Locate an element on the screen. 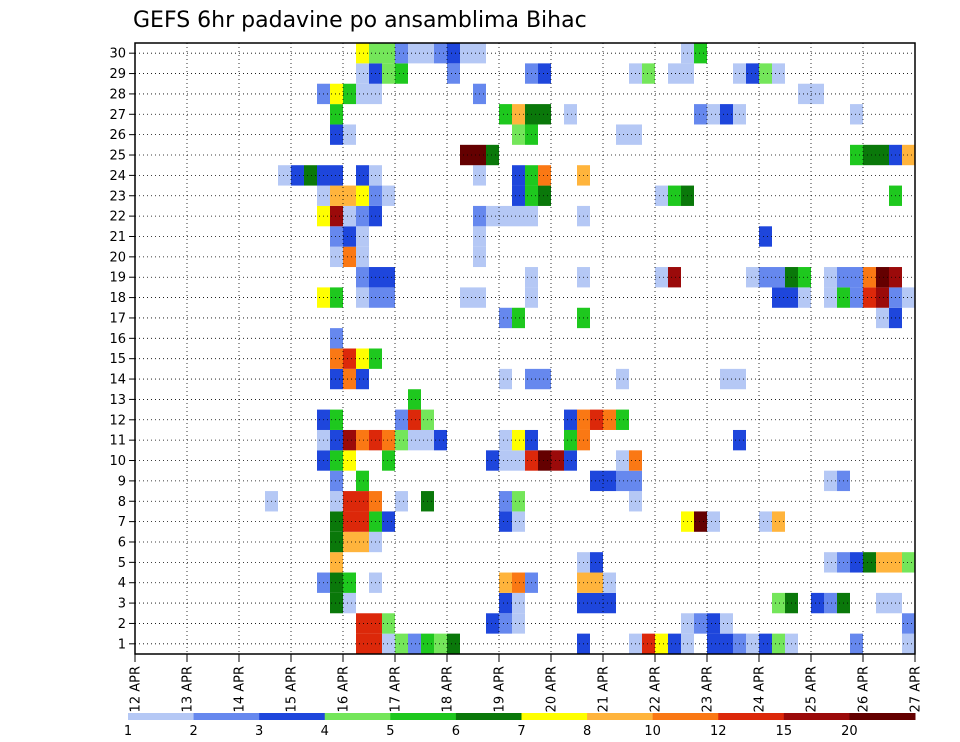  y-tick-label: 27 is located at coordinates (117, 115).